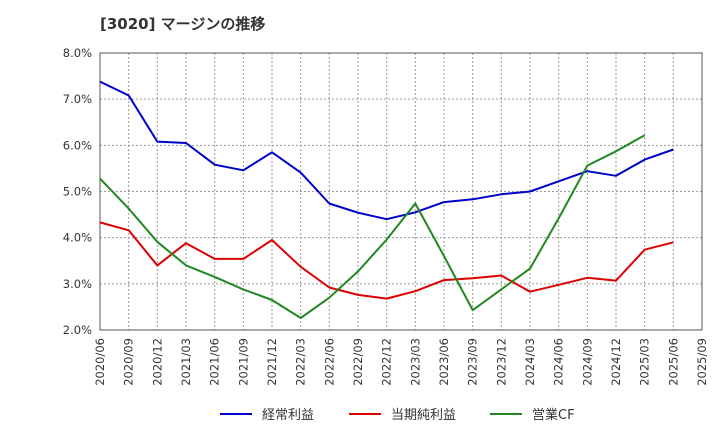  I want to click on x-tick-label: 2020/09, so click(129, 362).